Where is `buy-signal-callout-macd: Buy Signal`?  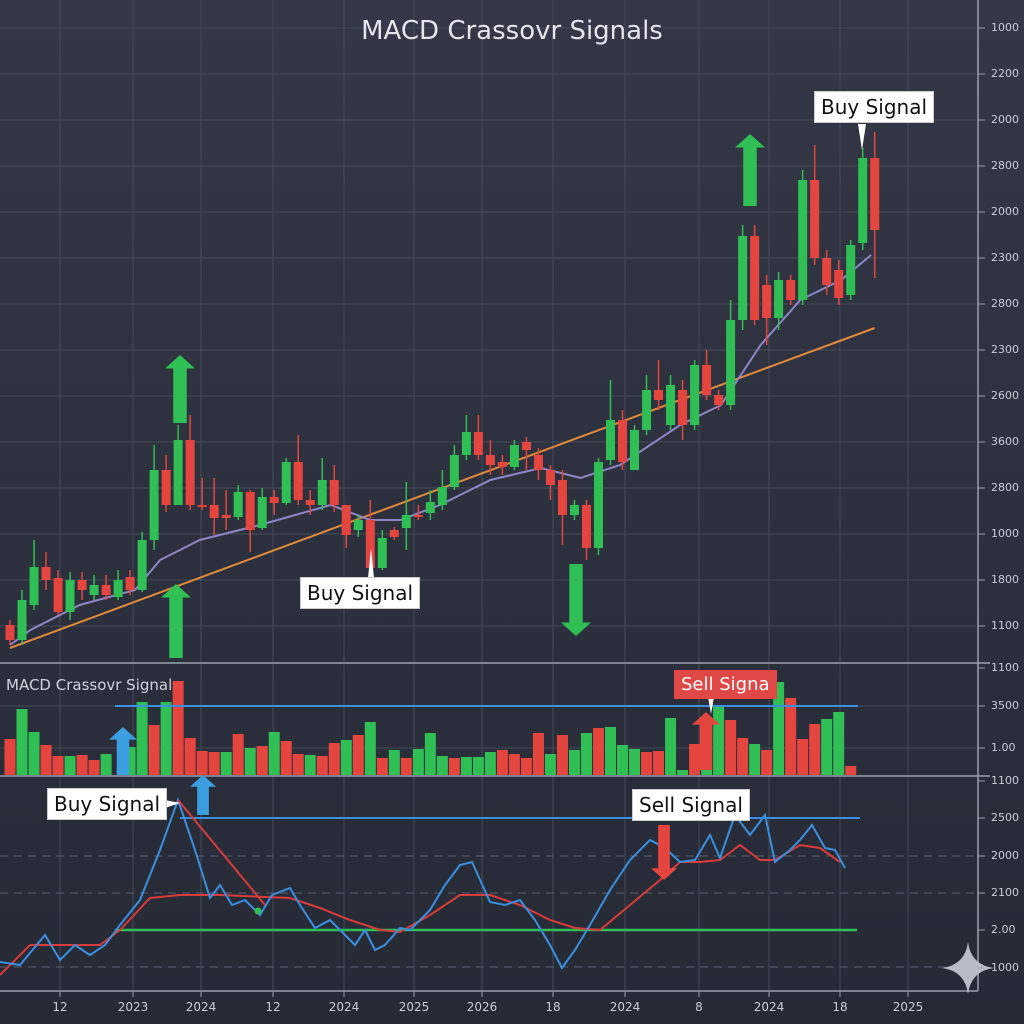 buy-signal-callout-macd: Buy Signal is located at coordinates (107, 804).